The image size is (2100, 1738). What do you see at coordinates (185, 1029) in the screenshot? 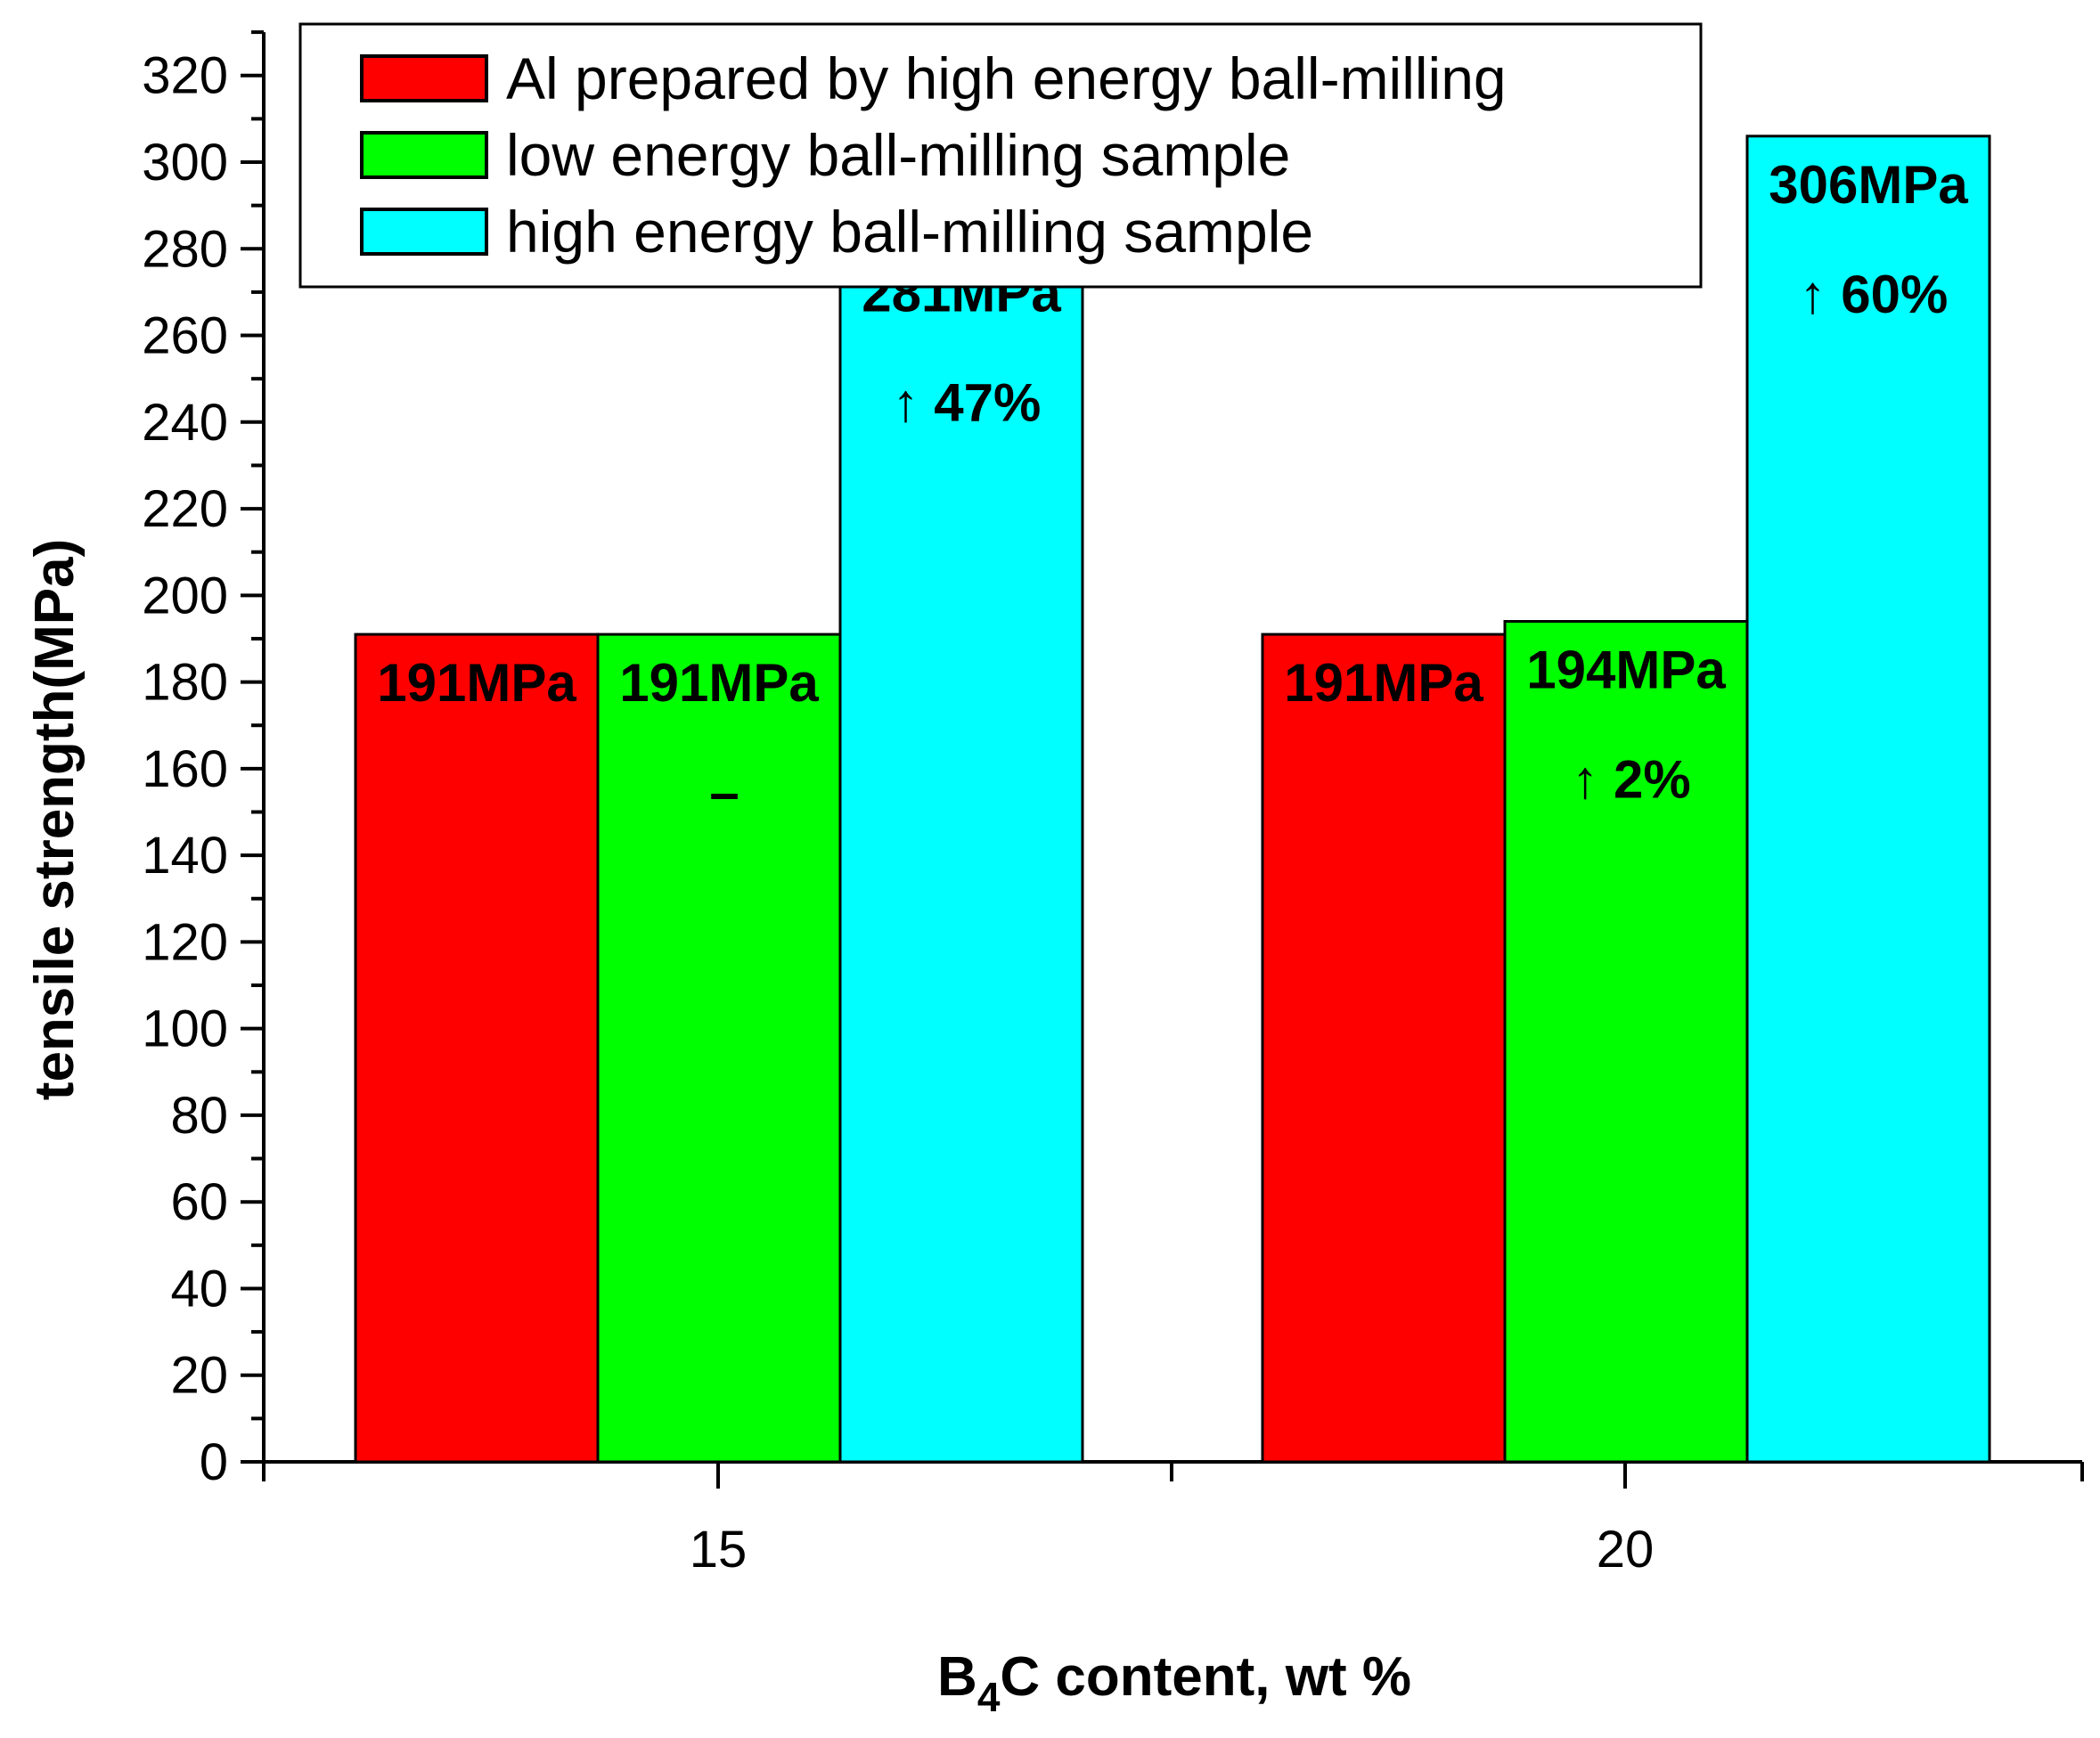
I see `y-tick-label: 100` at bounding box center [185, 1029].